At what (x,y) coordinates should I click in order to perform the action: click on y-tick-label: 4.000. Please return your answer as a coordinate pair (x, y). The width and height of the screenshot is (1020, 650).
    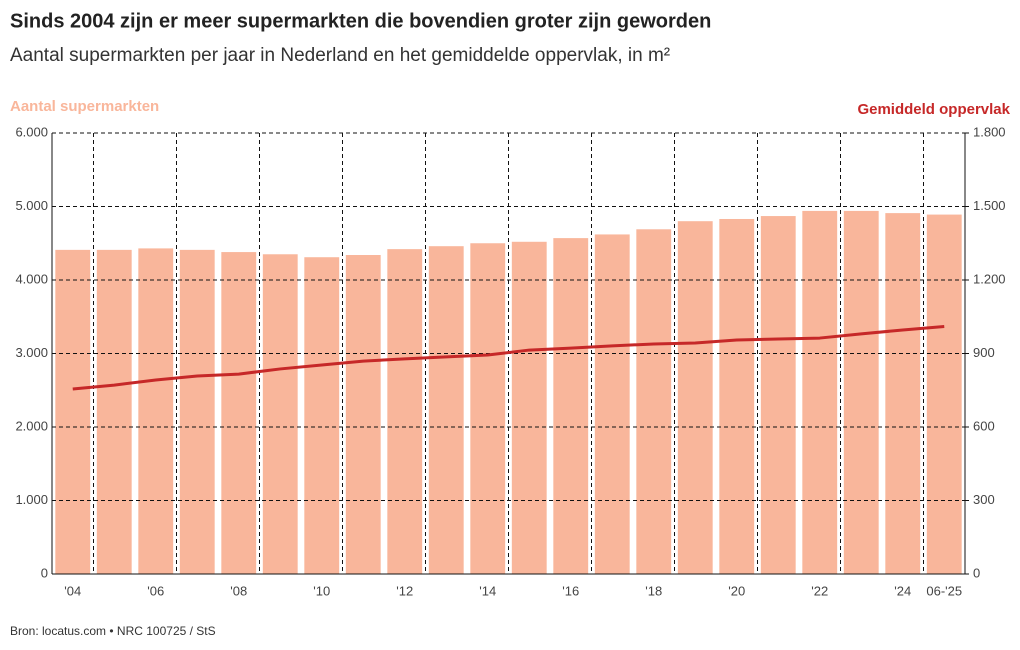
    Looking at the image, I should click on (31, 278).